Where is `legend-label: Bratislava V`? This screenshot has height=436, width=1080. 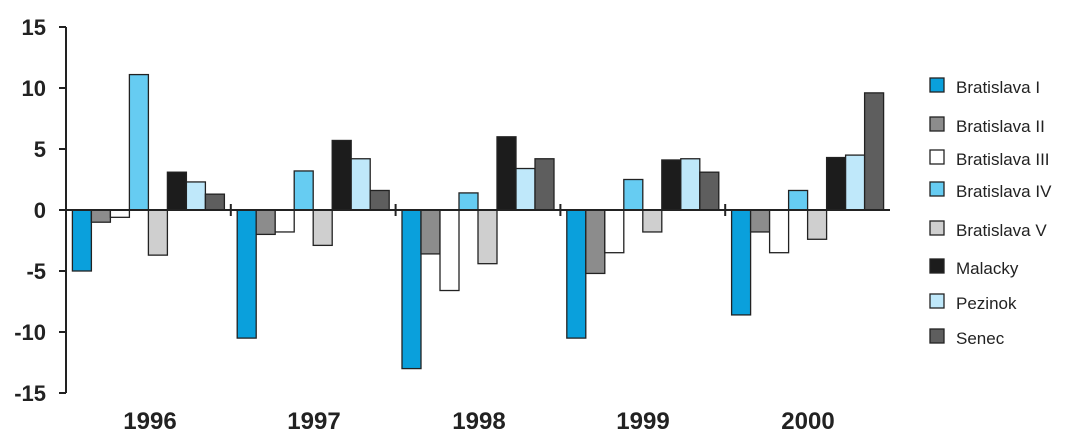
legend-label: Bratislava V is located at coordinates (1001, 230).